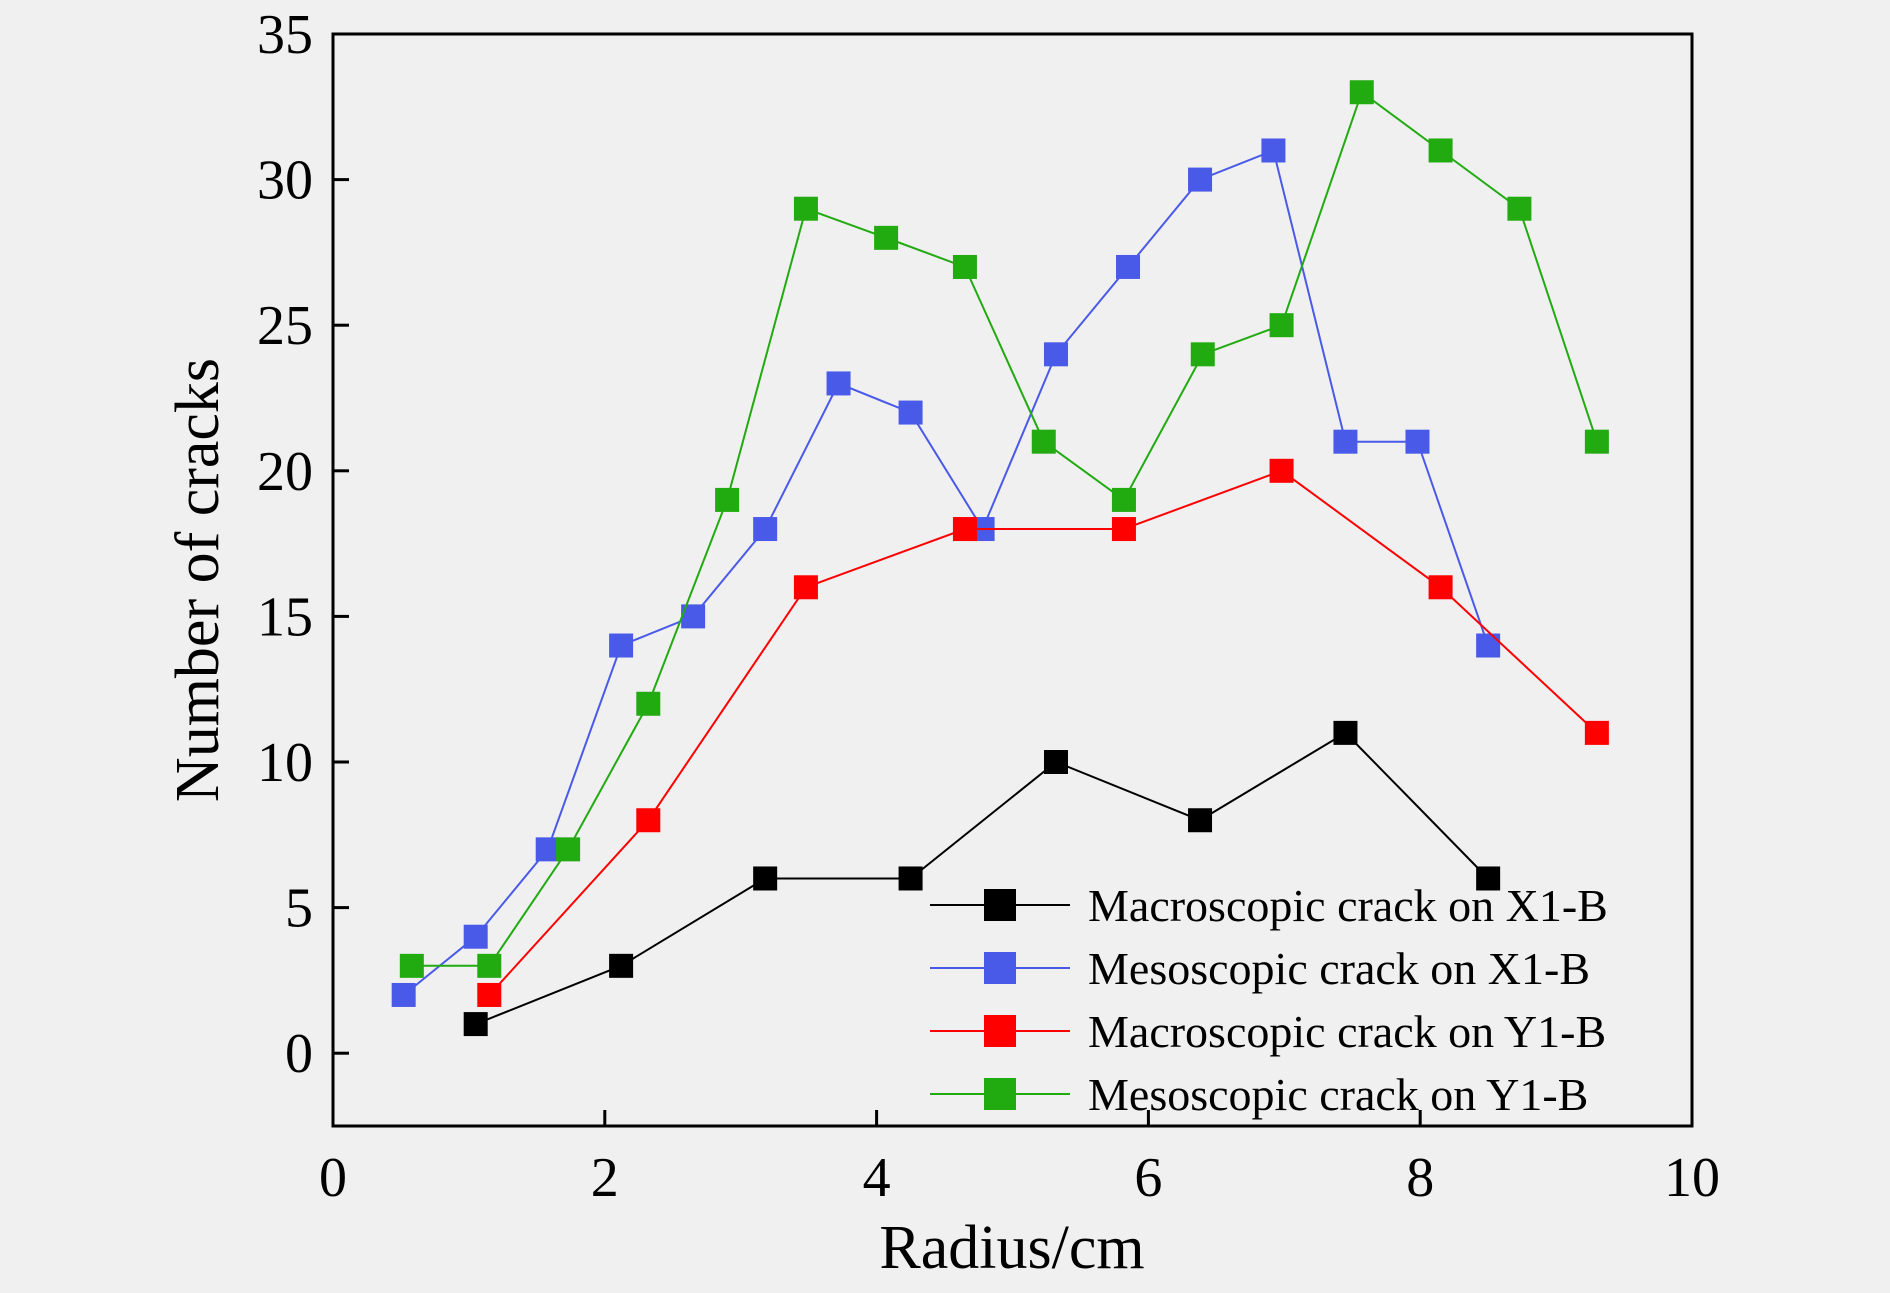  What do you see at coordinates (1011, 1248) in the screenshot?
I see `x-axis-title: Radius/cm` at bounding box center [1011, 1248].